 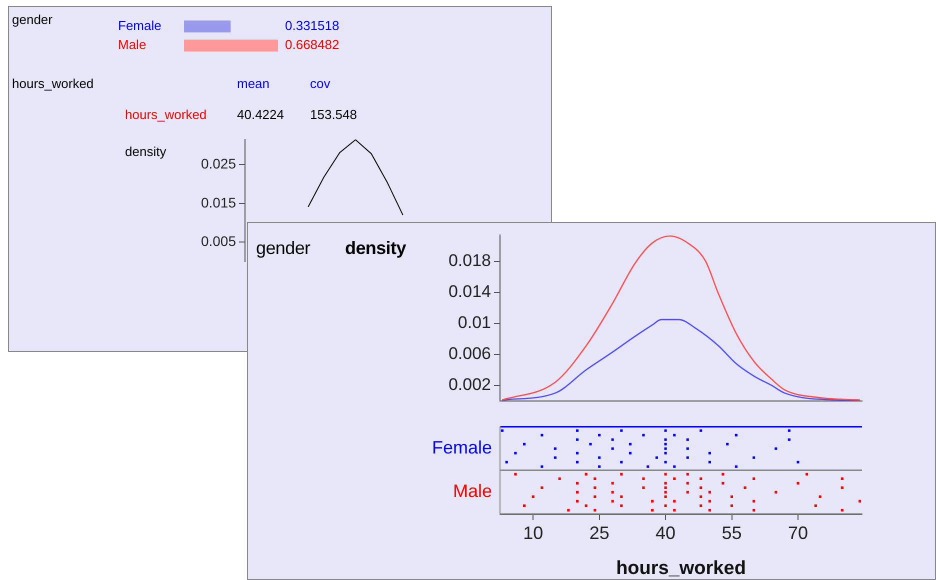 What do you see at coordinates (260, 114) in the screenshot?
I see `text: 40.4224` at bounding box center [260, 114].